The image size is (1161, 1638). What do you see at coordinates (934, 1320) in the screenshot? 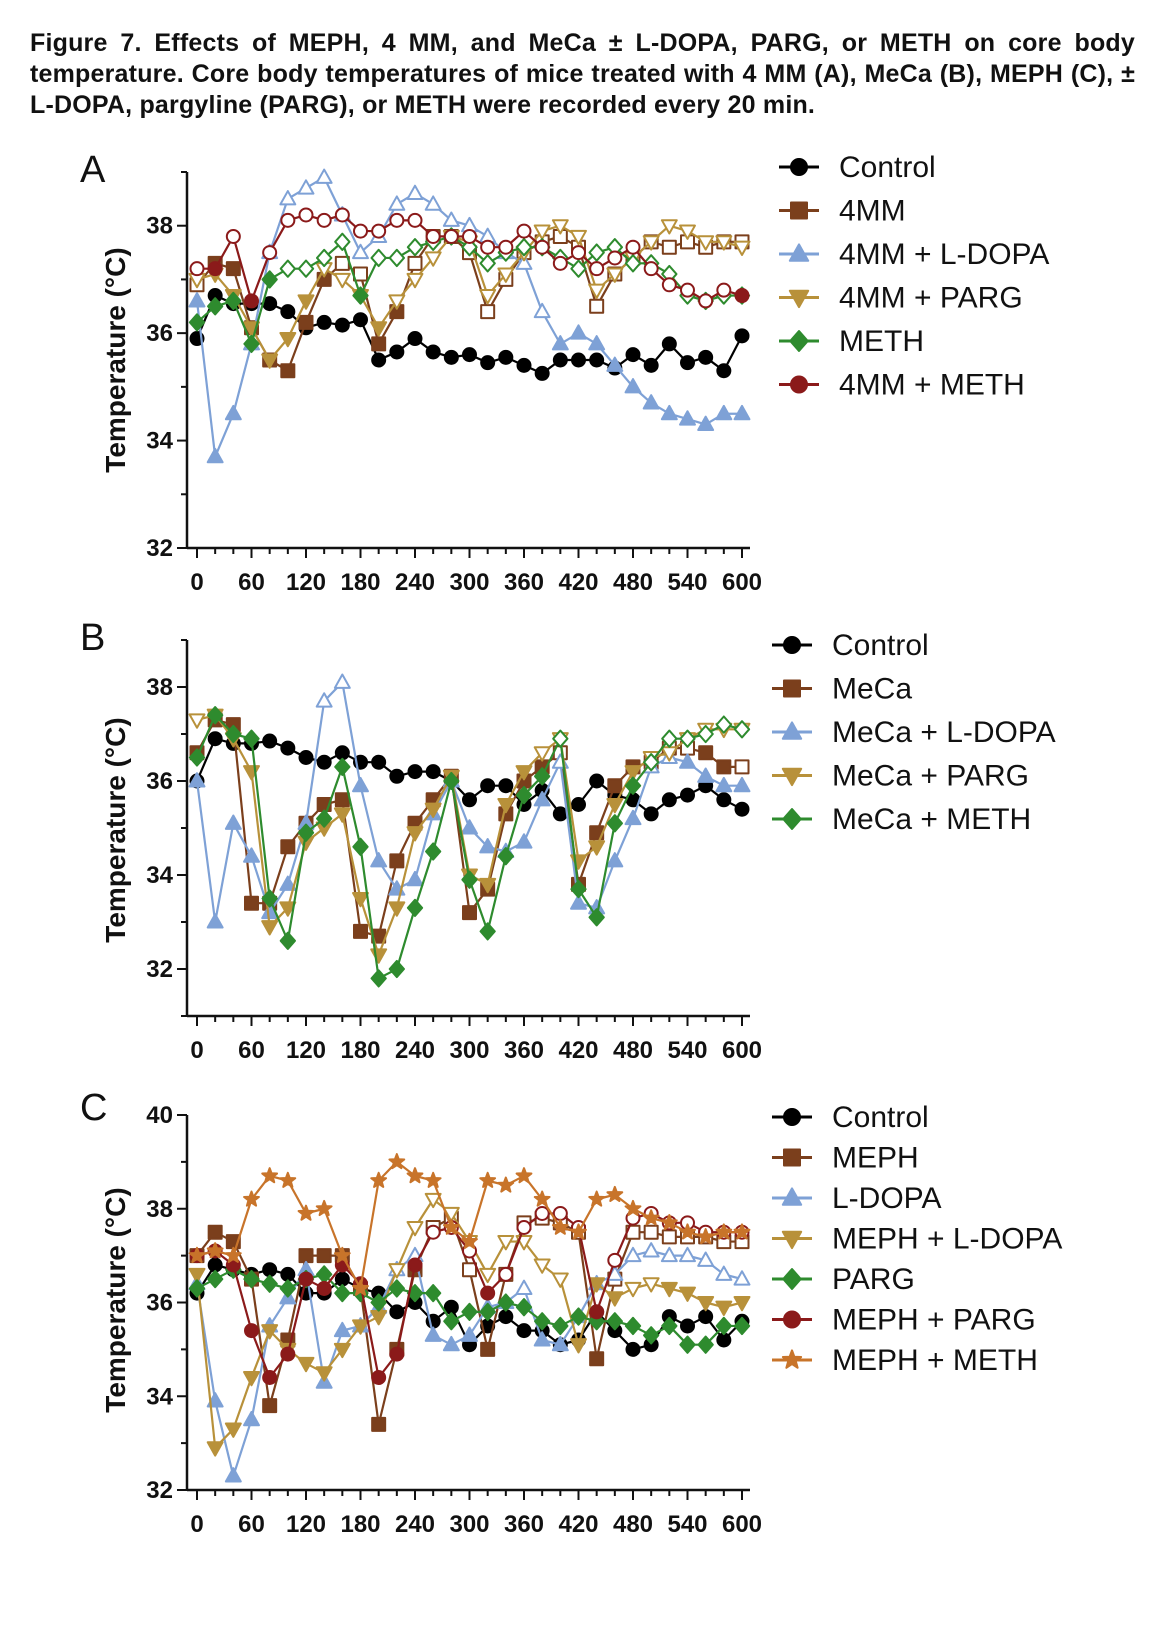
I see `legend-label: MEPH + PARG` at bounding box center [934, 1320].